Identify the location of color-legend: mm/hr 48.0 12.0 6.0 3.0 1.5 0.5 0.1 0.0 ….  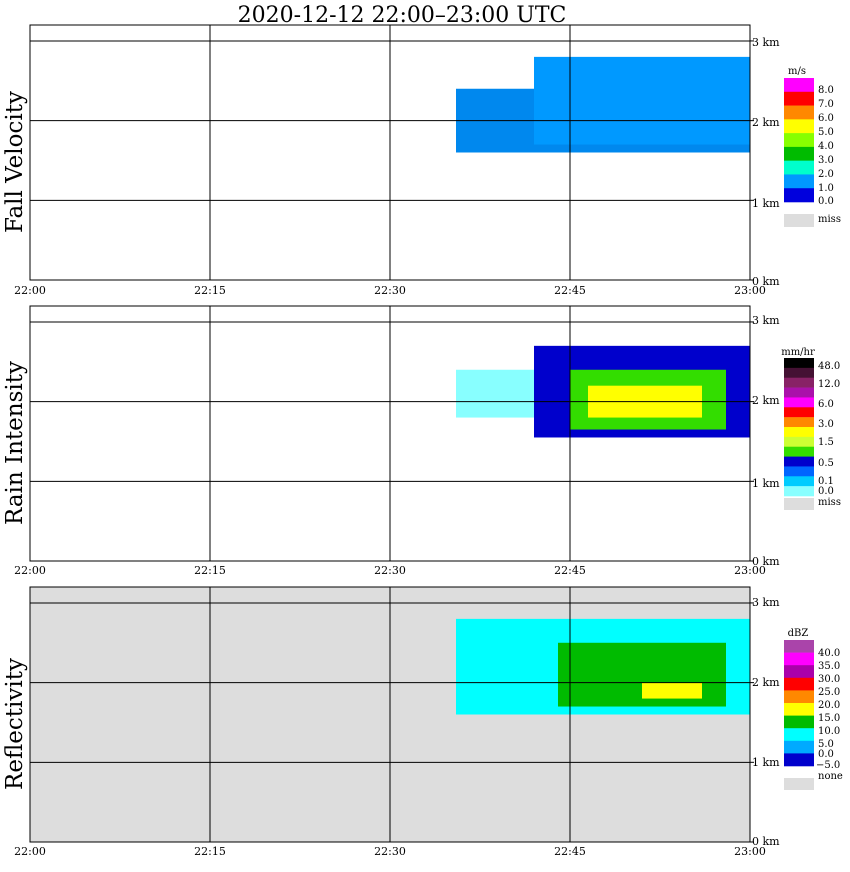
(811, 428).